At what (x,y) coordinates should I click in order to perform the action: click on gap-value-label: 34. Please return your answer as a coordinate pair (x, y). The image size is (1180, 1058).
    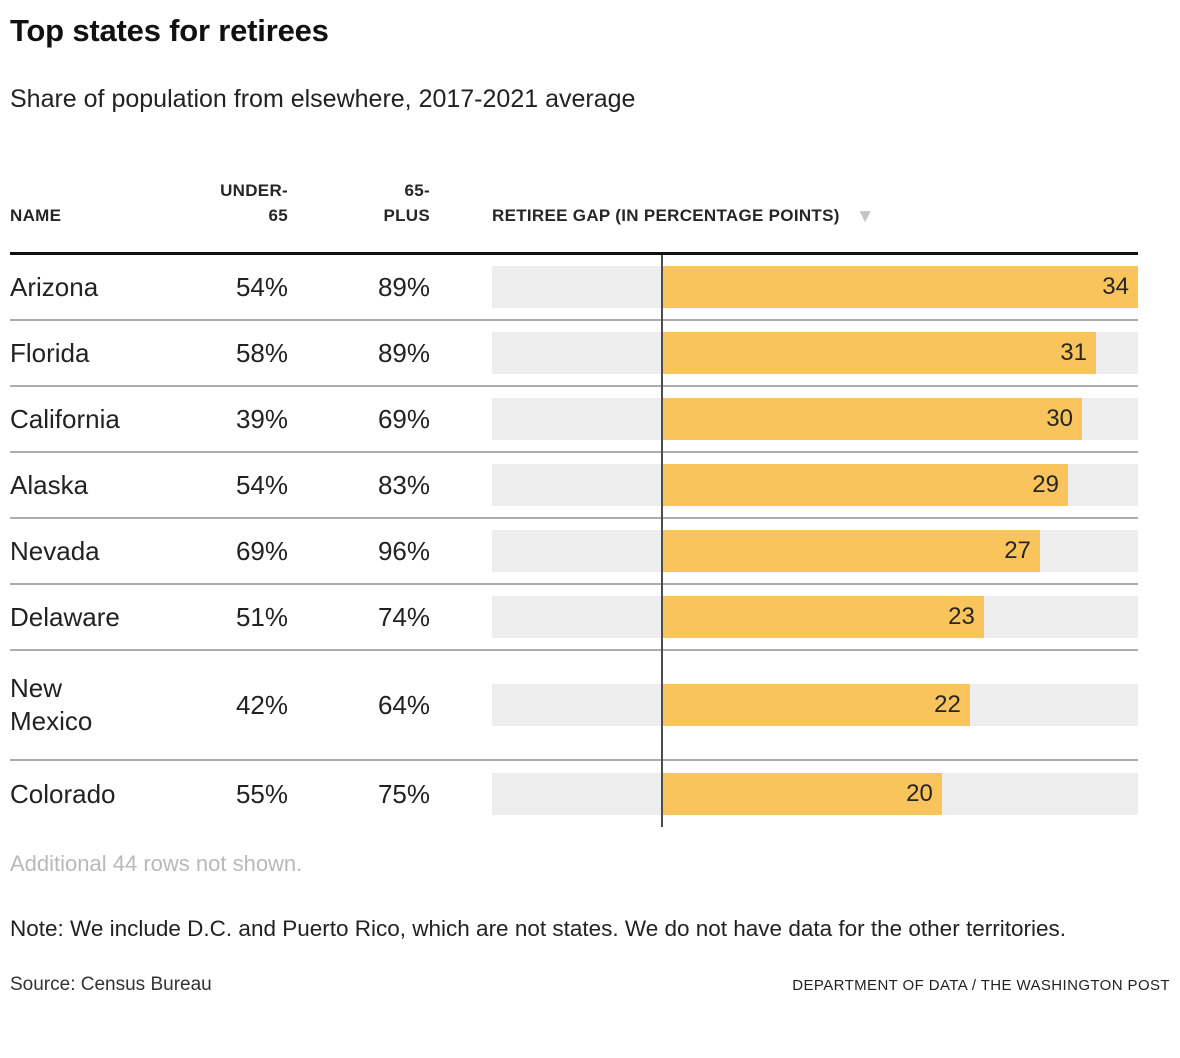
    Looking at the image, I should click on (1115, 286).